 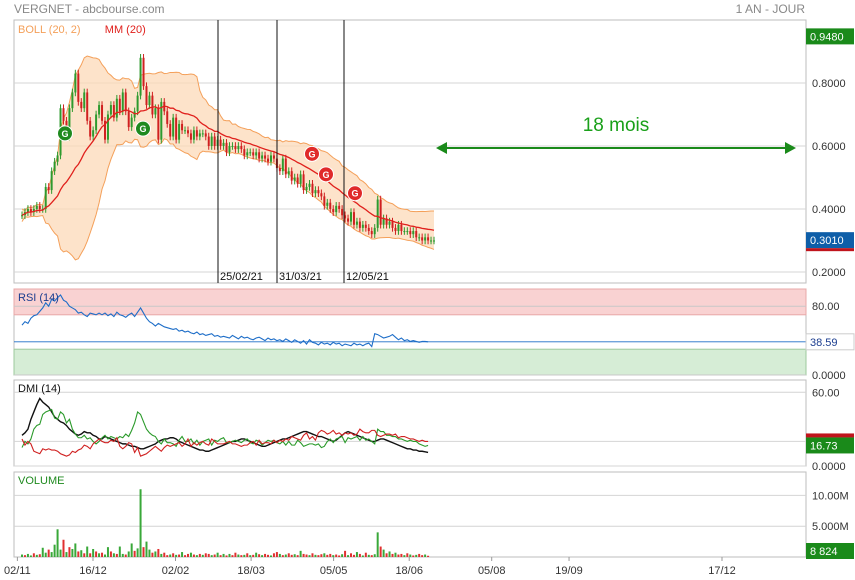 I want to click on volume-value-text: 8 824, so click(x=824, y=552).